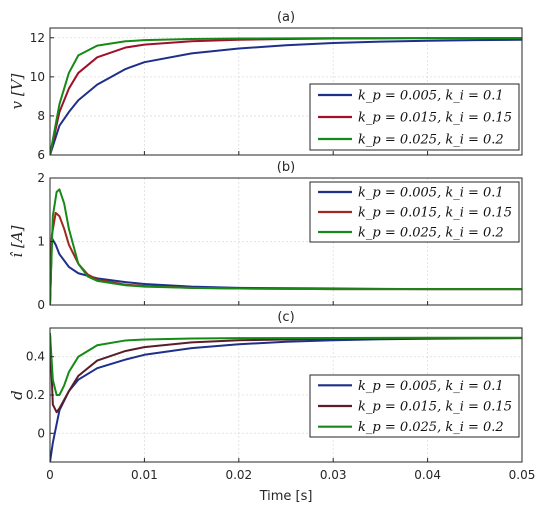 Image resolution: width=550 pixels, height=517 pixels. What do you see at coordinates (35, 357) in the screenshot?
I see `y-tick-label: 0.4` at bounding box center [35, 357].